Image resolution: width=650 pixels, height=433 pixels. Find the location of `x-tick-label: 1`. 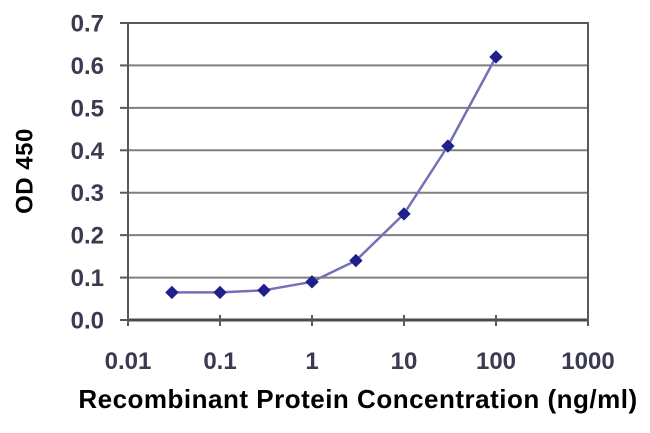

x-tick-label: 1 is located at coordinates (311, 361).